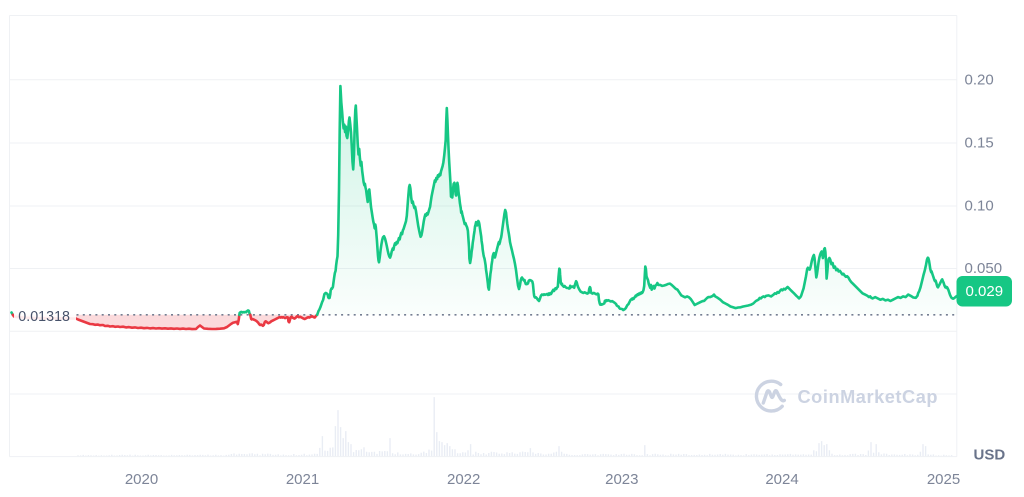 This screenshot has width=1024, height=497. Describe the element at coordinates (979, 79) in the screenshot. I see `svg-text: 0.20` at that location.